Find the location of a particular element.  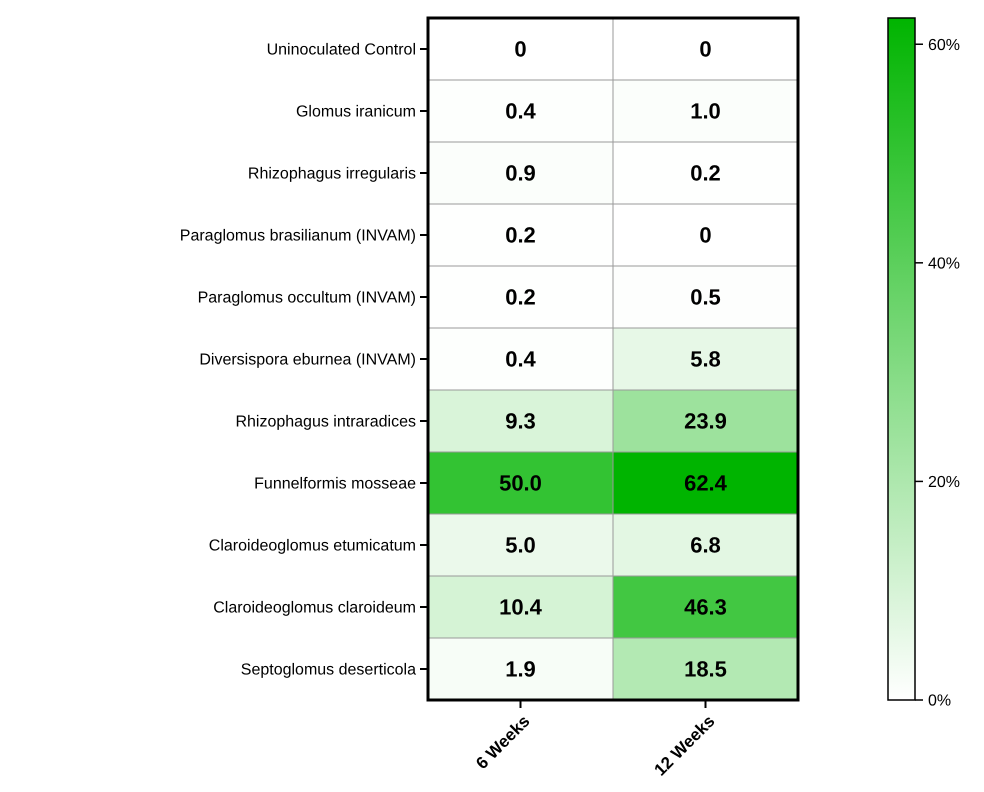

y-tick-label: Rhizophagus intraradices is located at coordinates (325, 422).